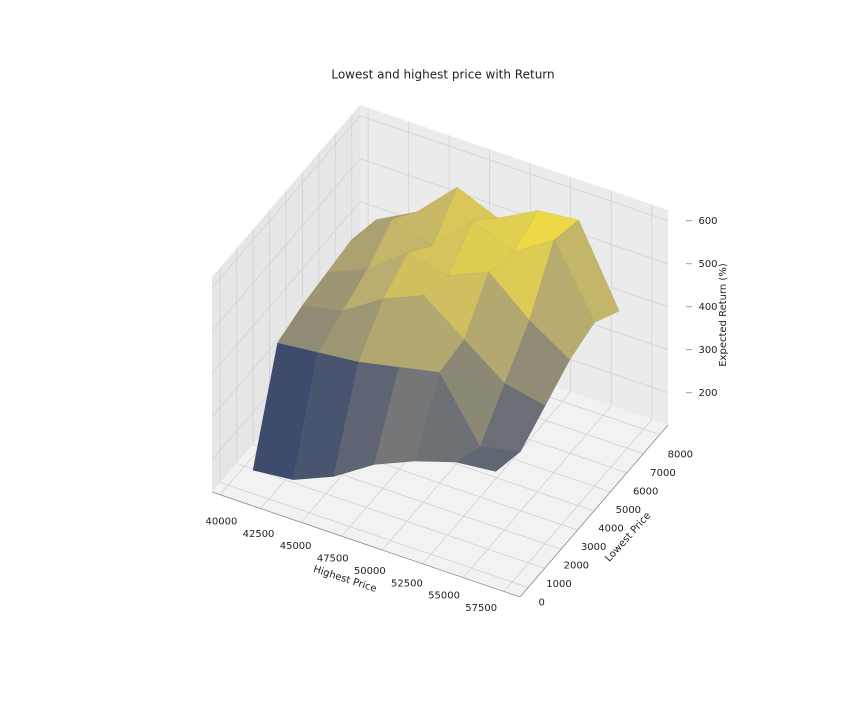 This screenshot has height=720, width=864. What do you see at coordinates (407, 583) in the screenshot?
I see `x-tick-label: 52500` at bounding box center [407, 583].